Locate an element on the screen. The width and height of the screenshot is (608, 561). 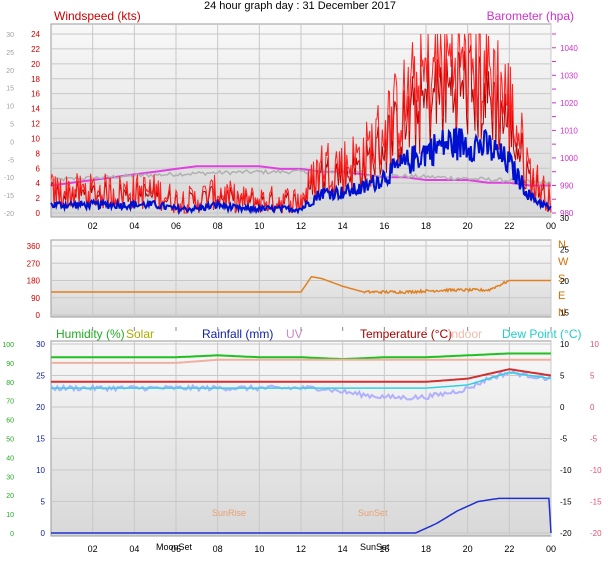
rainfall-line is located at coordinates (301, 515).